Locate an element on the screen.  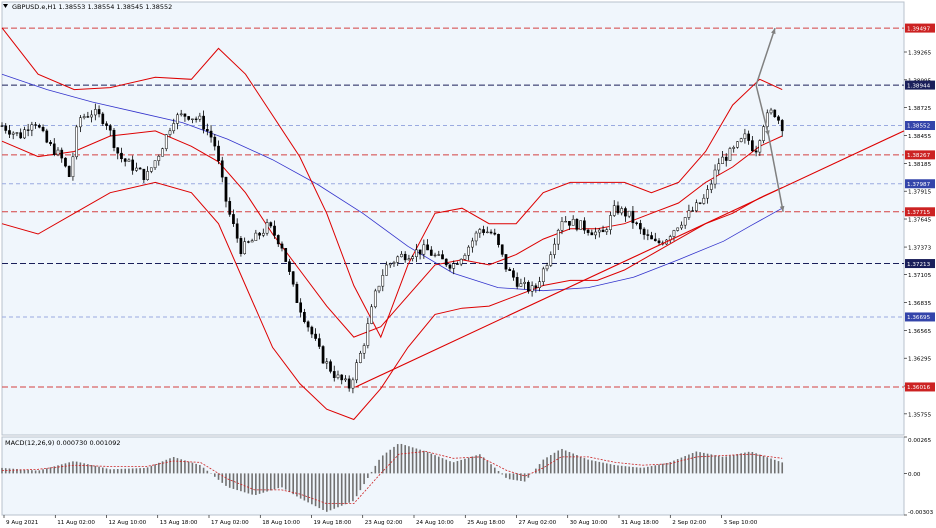
price-tick-label: 1.39265 is located at coordinates (920, 54).